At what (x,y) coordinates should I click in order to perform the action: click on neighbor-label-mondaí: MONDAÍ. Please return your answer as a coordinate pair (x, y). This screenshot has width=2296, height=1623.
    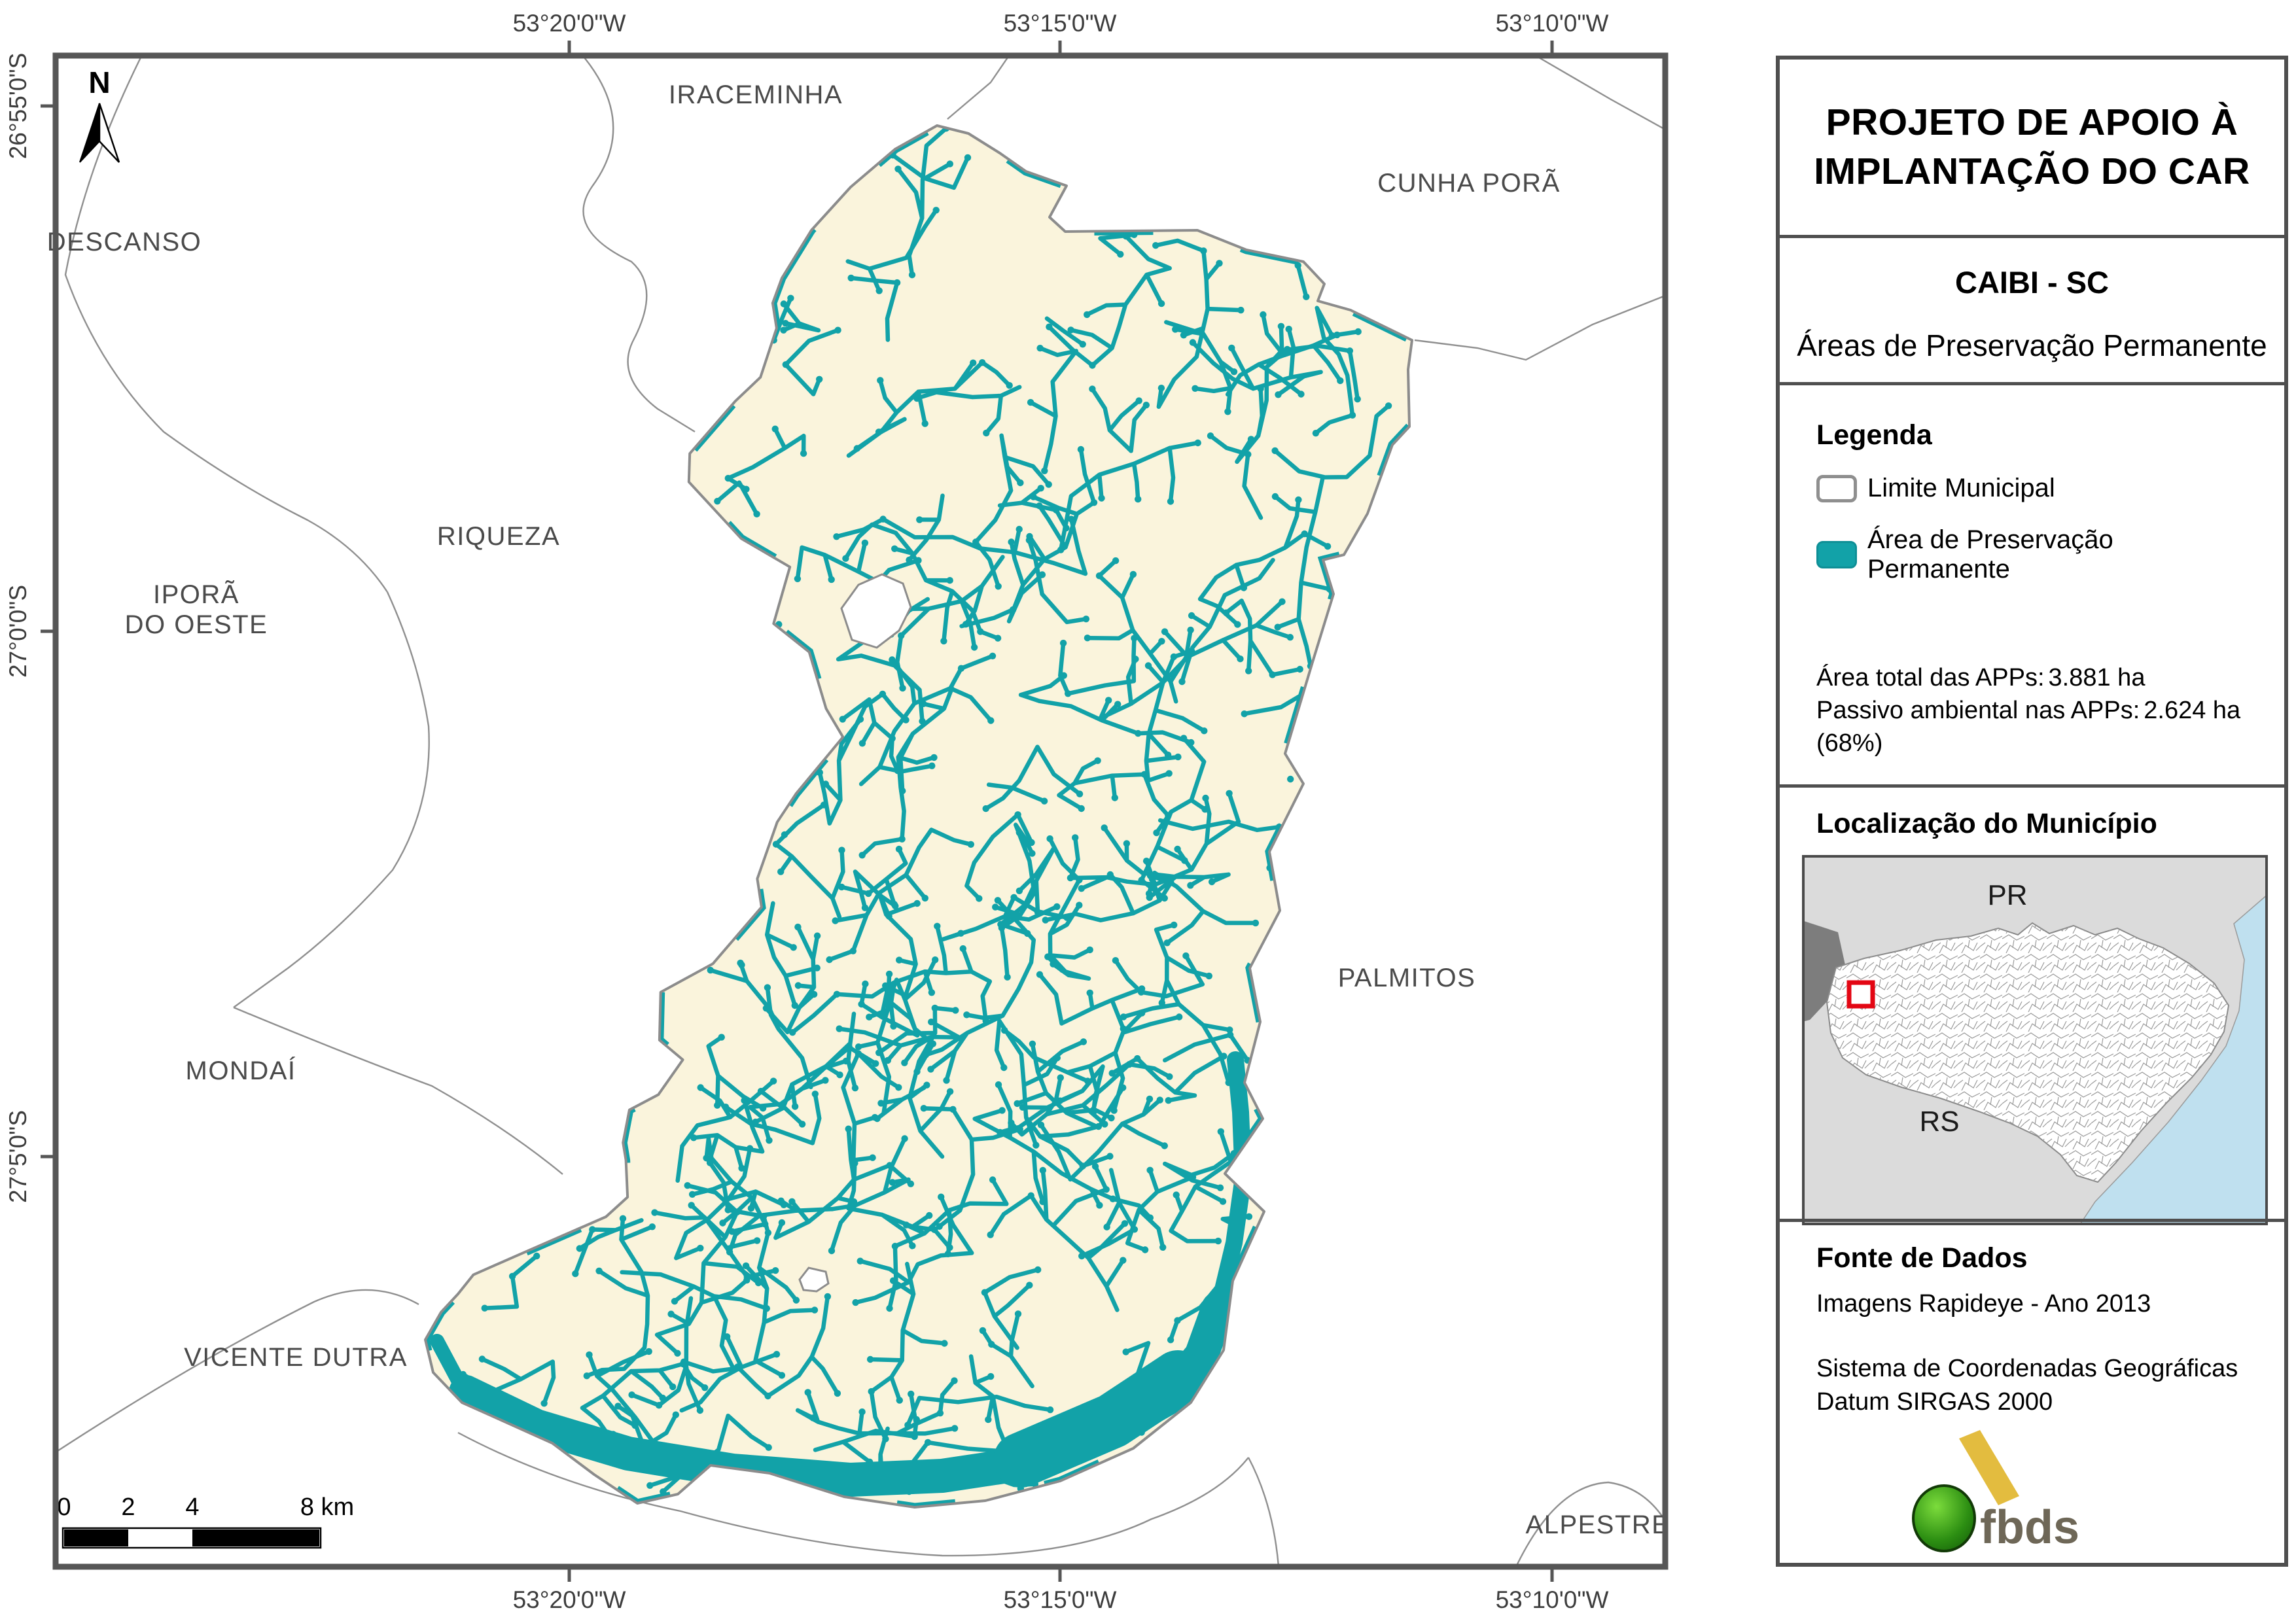
    Looking at the image, I should click on (241, 1070).